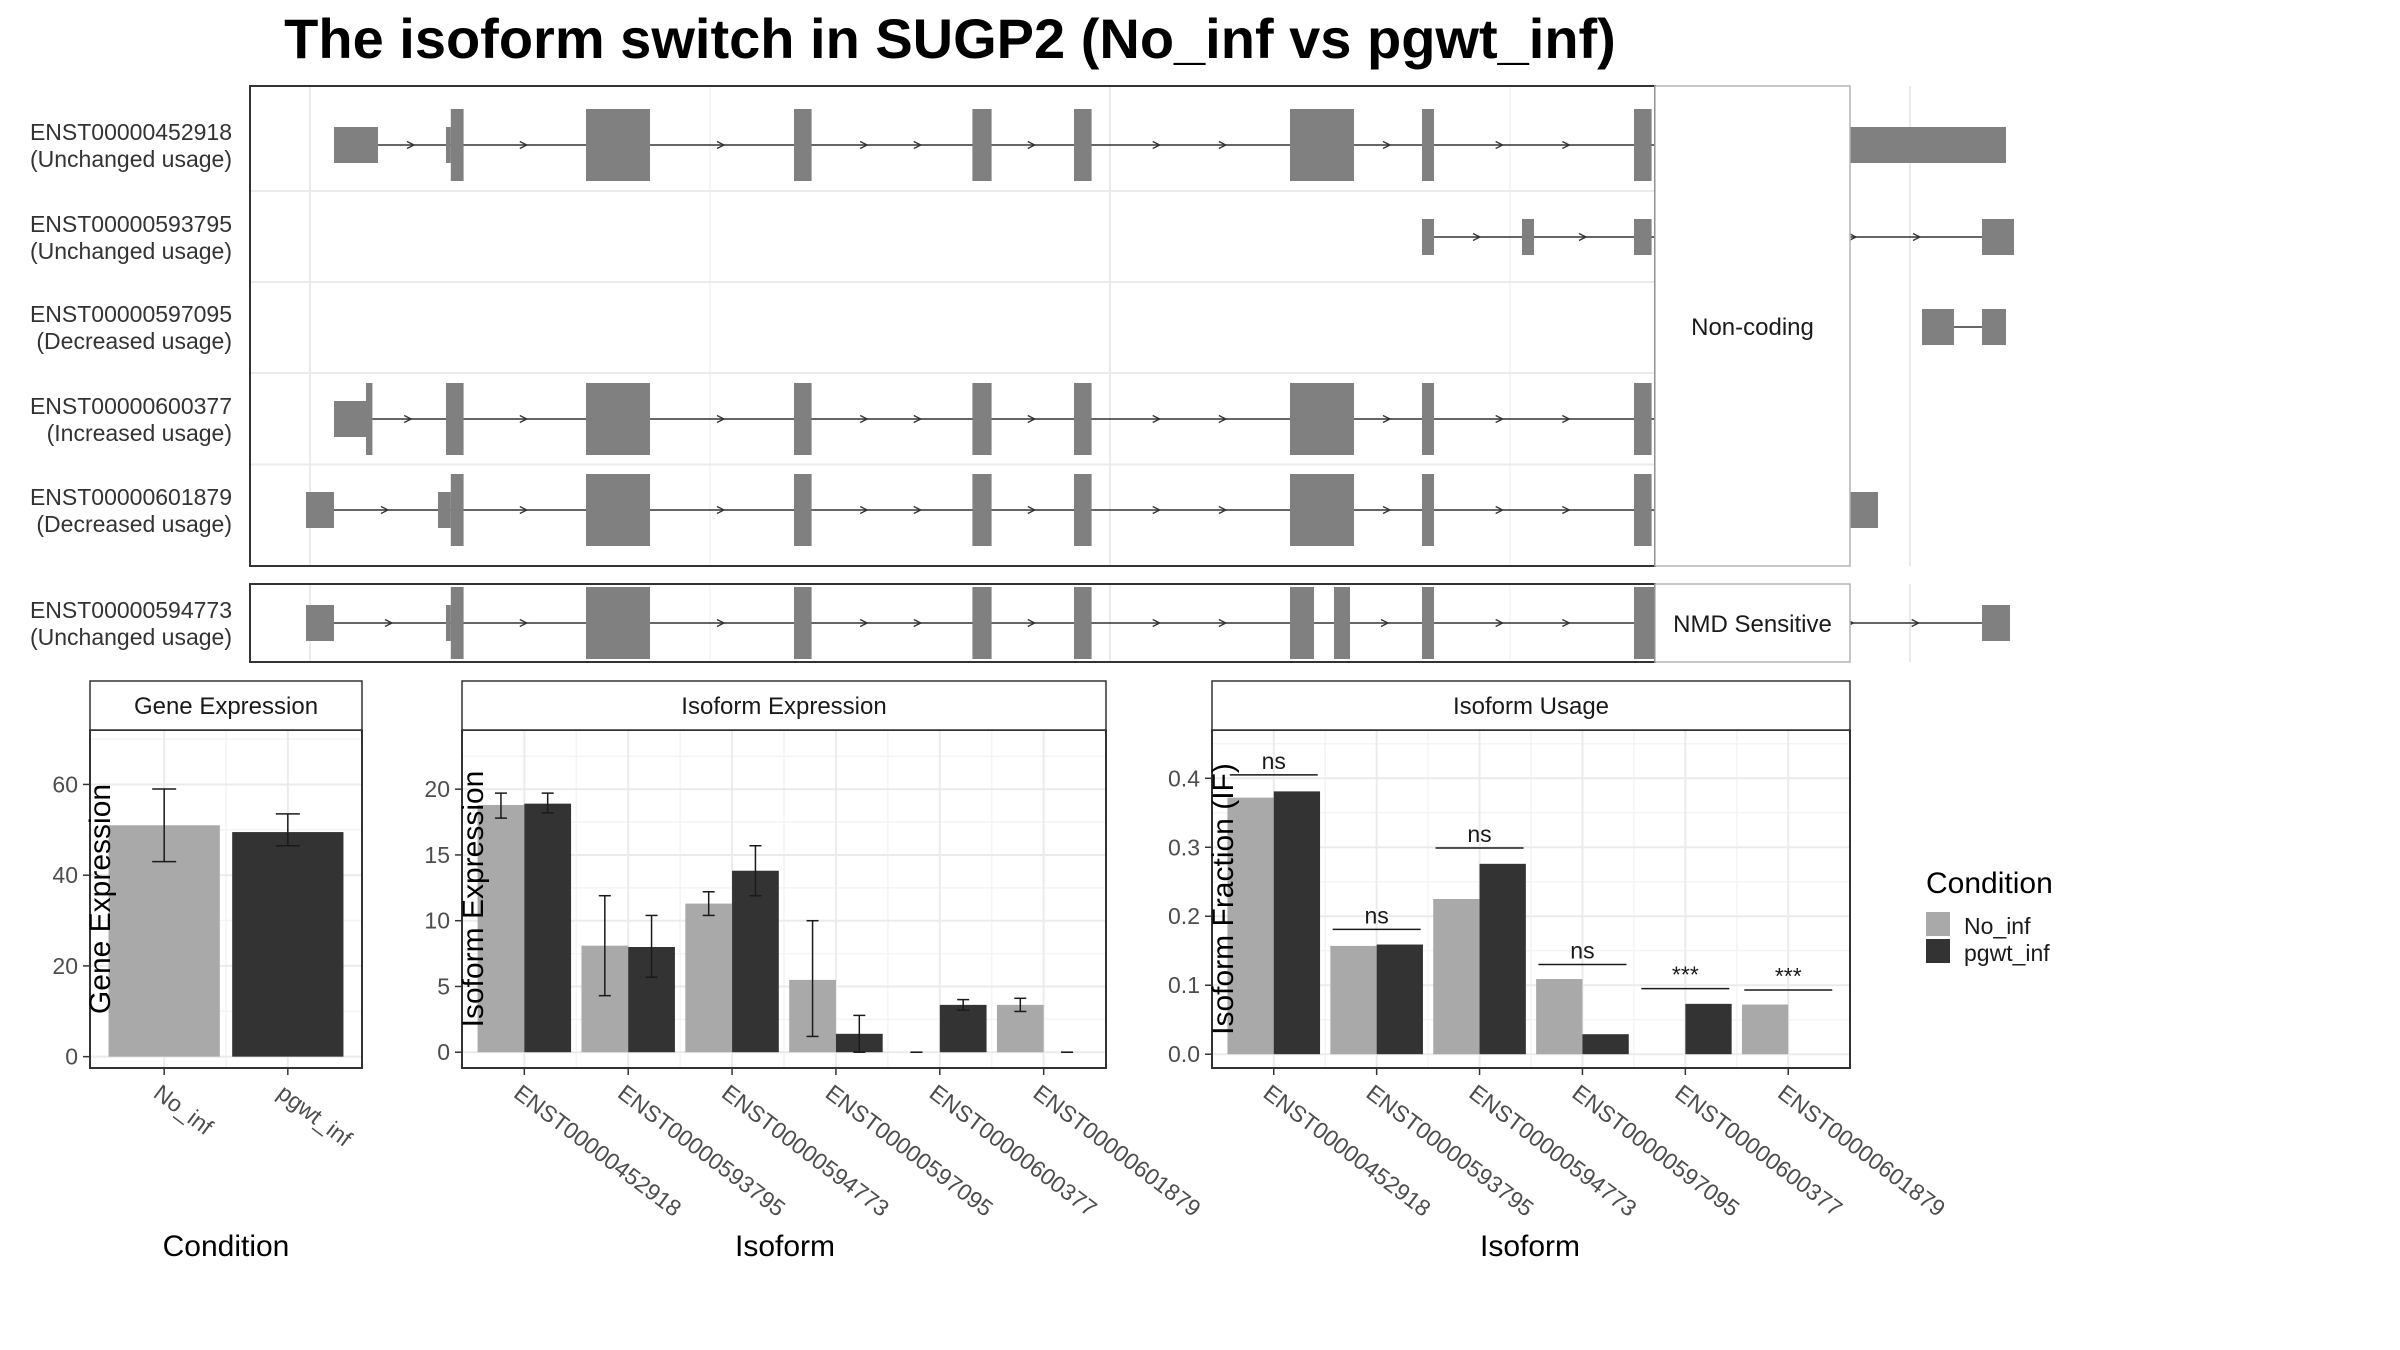 This screenshot has height=1350, width=2400. I want to click on transcript-id-label: ENST00000593795, so click(131, 224).